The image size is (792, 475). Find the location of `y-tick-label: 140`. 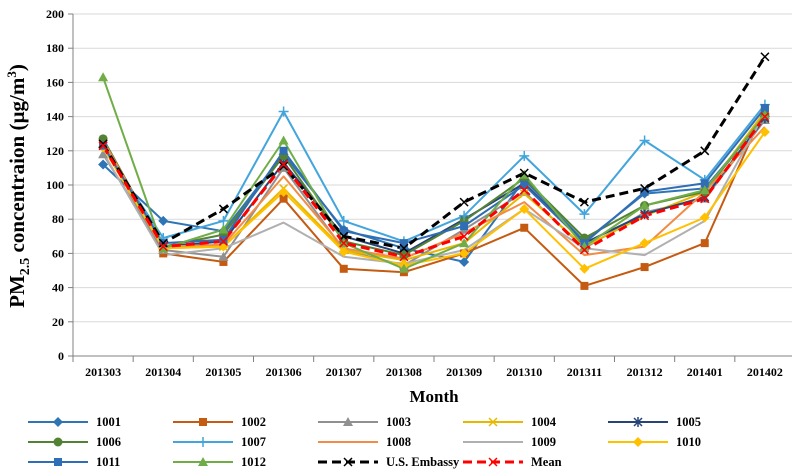

y-tick-label: 140 is located at coordinates (55, 117).